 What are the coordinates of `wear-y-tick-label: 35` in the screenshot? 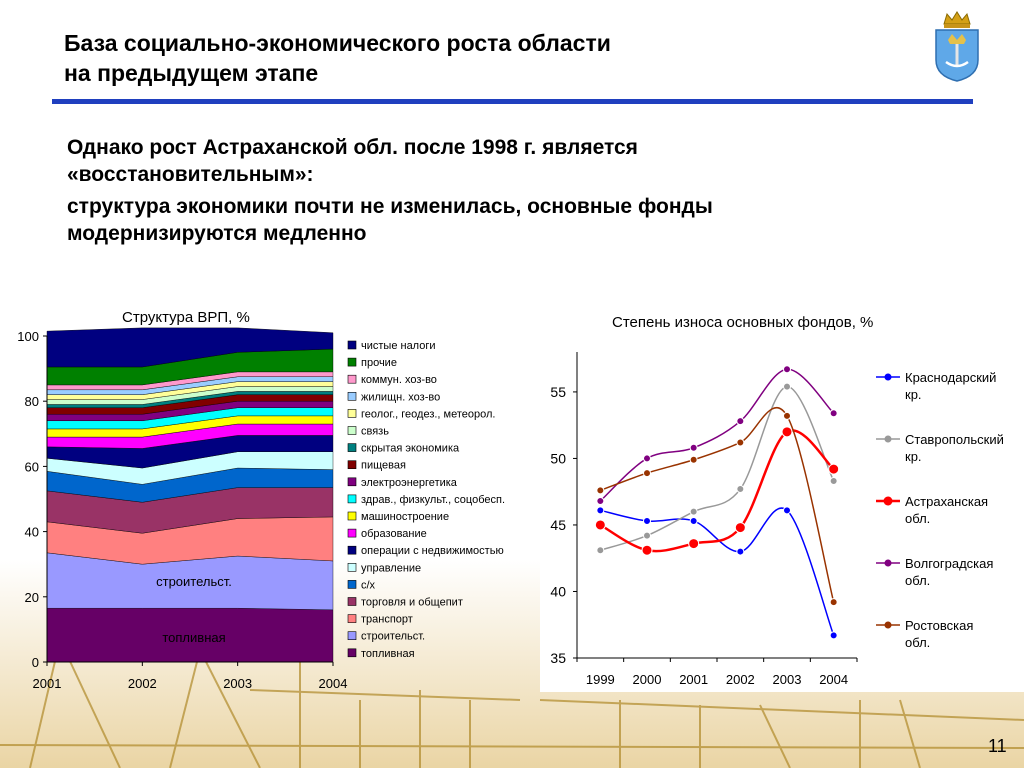 It's located at (558, 658).